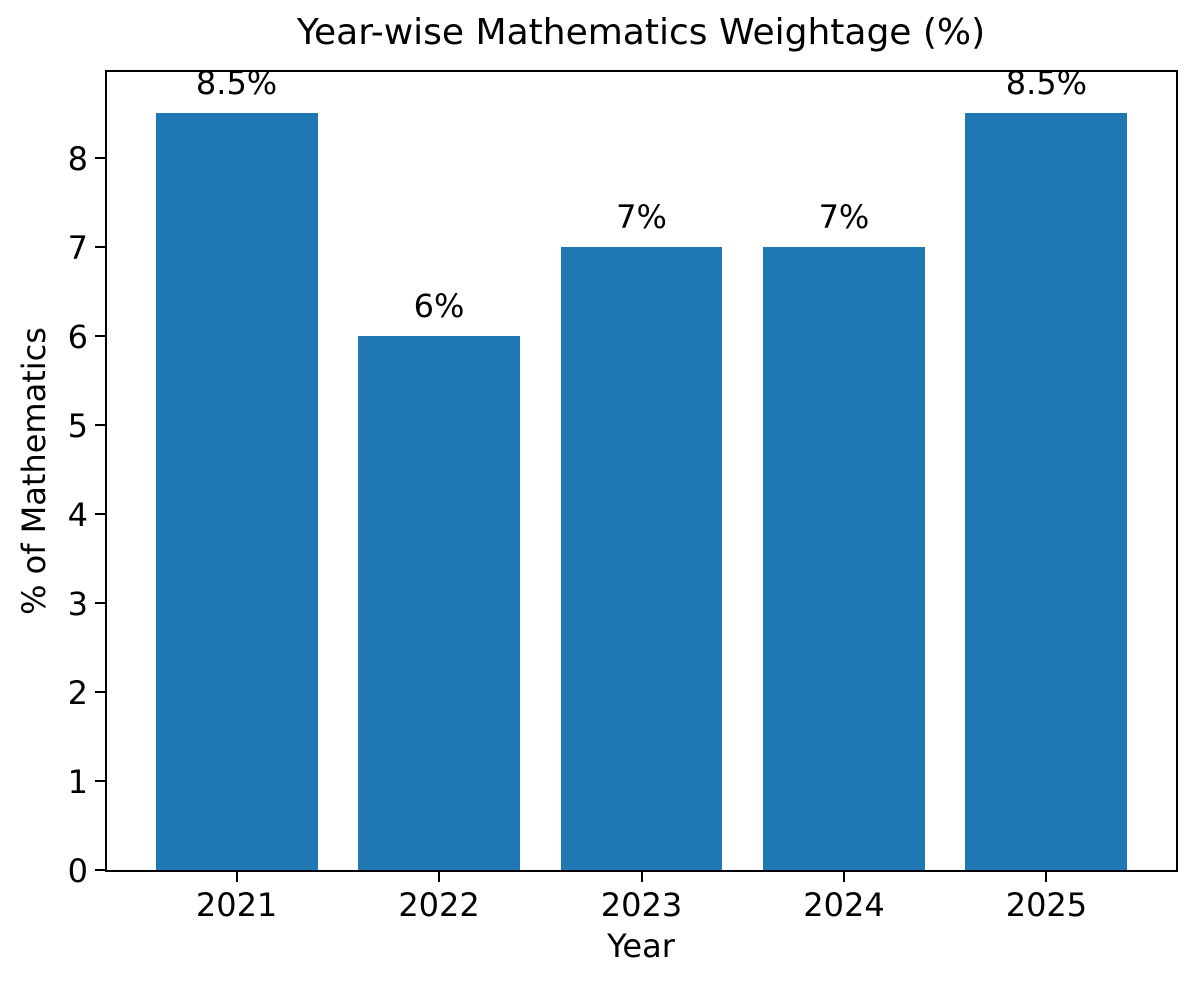 The image size is (1200, 986). I want to click on x-tick-mark-2022, so click(439, 877).